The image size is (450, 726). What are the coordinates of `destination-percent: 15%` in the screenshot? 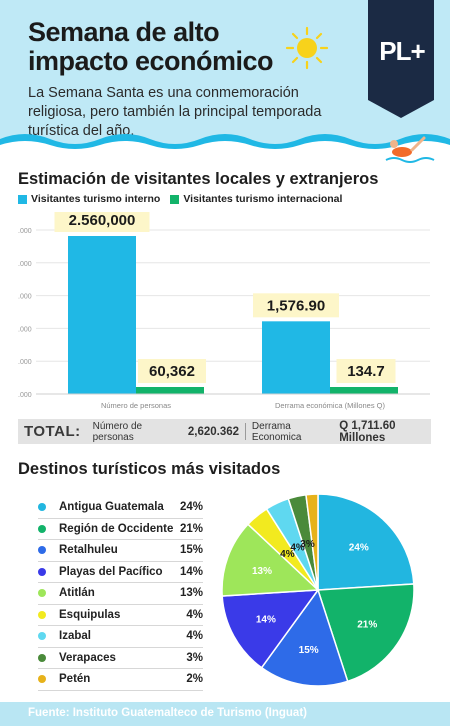 It's located at (191, 550).